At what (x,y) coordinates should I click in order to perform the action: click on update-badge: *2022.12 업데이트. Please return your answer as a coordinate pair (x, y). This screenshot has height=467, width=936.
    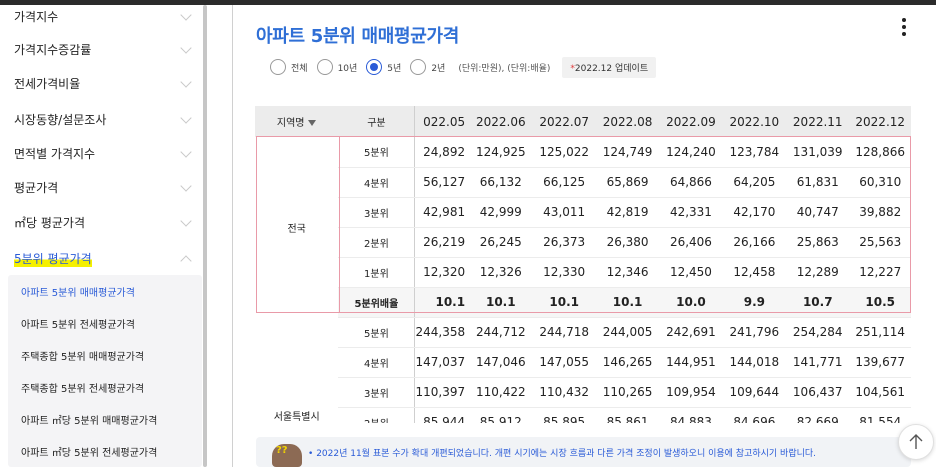
    Looking at the image, I should click on (609, 67).